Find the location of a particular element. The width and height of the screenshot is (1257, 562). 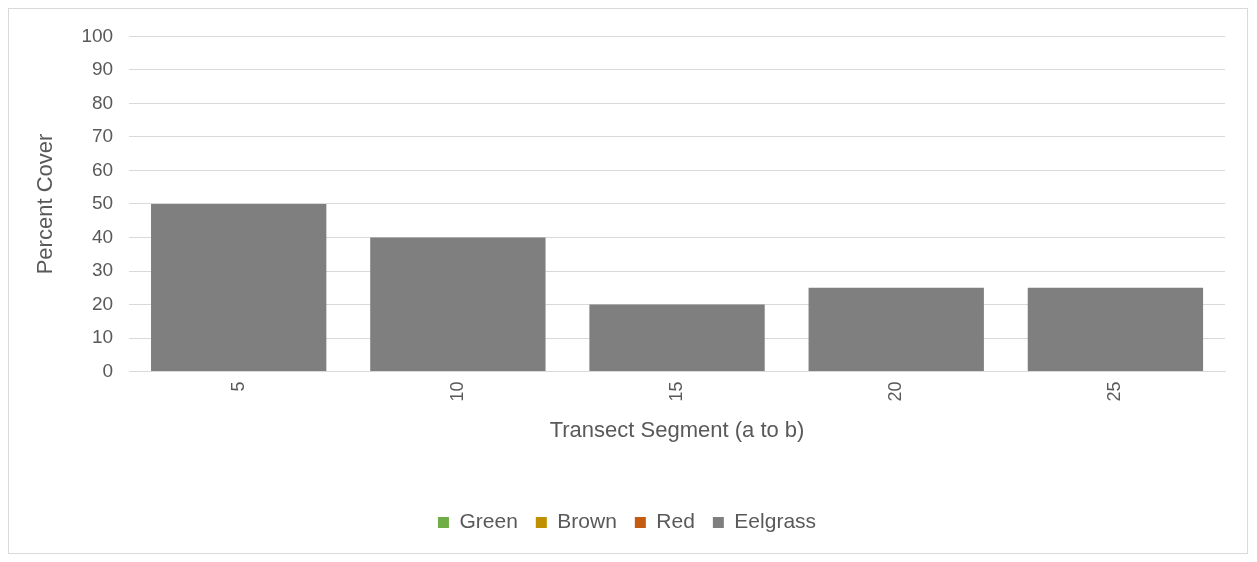

y-tick-label: 10 is located at coordinates (102, 337).